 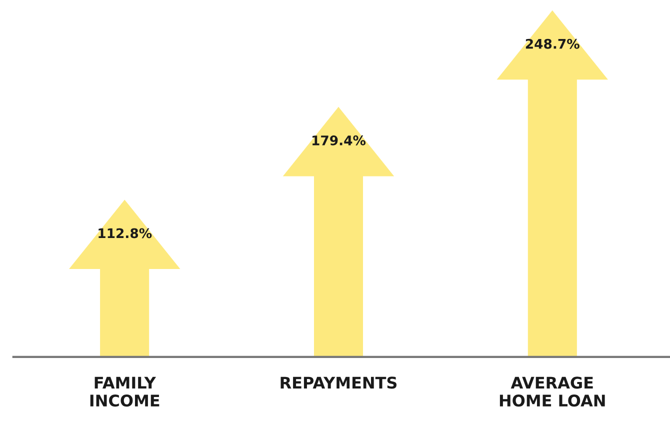 What do you see at coordinates (339, 140) in the screenshot?
I see `data-label: 179.4%` at bounding box center [339, 140].